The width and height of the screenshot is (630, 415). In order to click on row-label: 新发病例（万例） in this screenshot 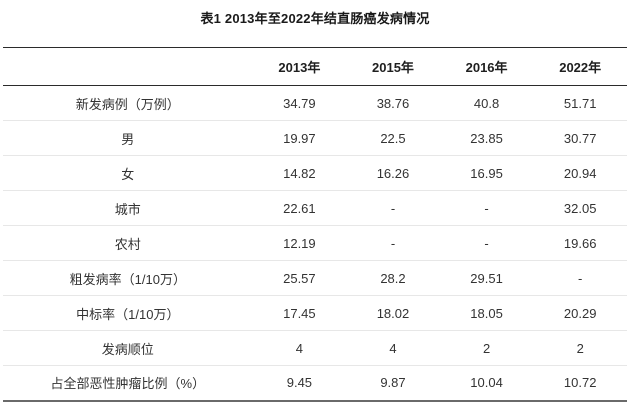, I will do `click(127, 104)`.